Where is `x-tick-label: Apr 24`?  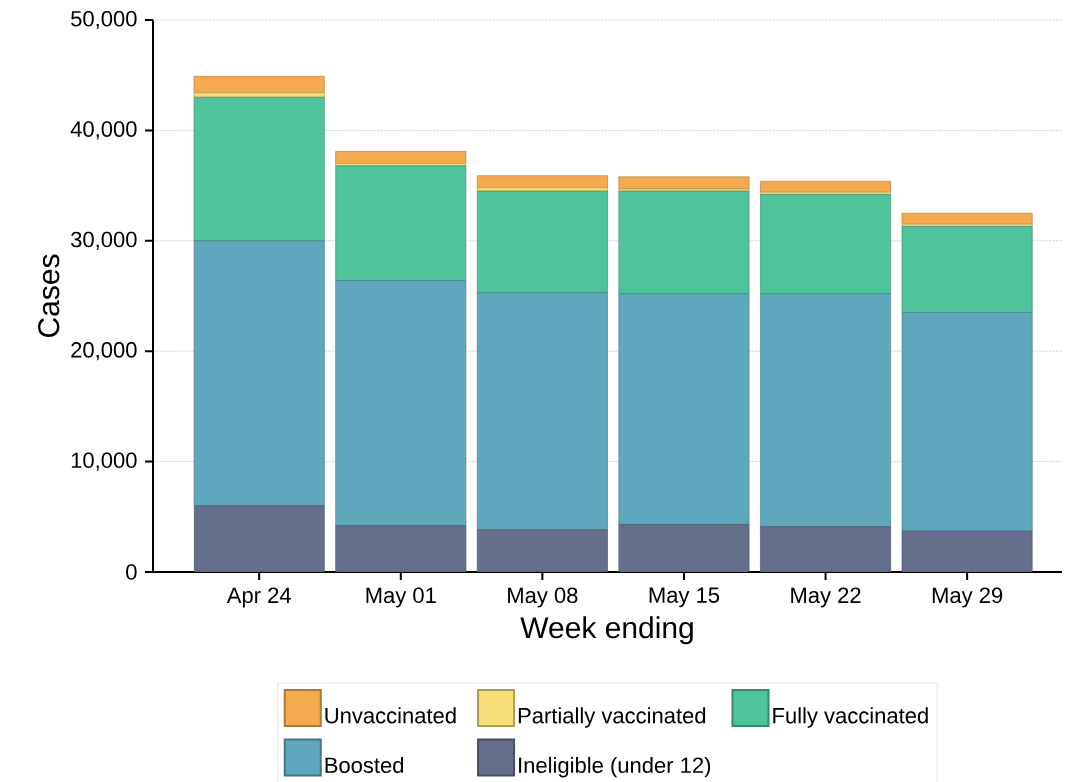 x-tick-label: Apr 24 is located at coordinates (258, 597).